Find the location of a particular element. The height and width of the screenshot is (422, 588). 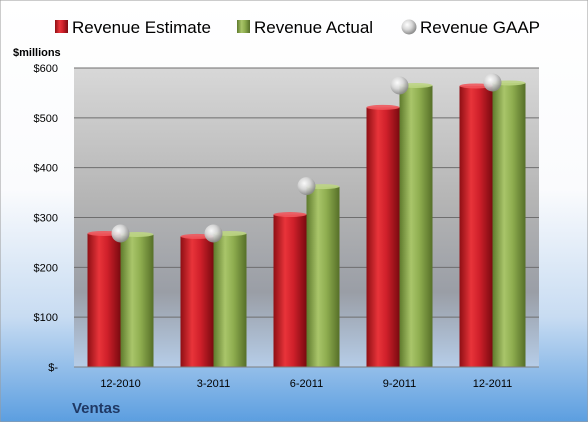

y-tick-label: $400 is located at coordinates (46, 169).